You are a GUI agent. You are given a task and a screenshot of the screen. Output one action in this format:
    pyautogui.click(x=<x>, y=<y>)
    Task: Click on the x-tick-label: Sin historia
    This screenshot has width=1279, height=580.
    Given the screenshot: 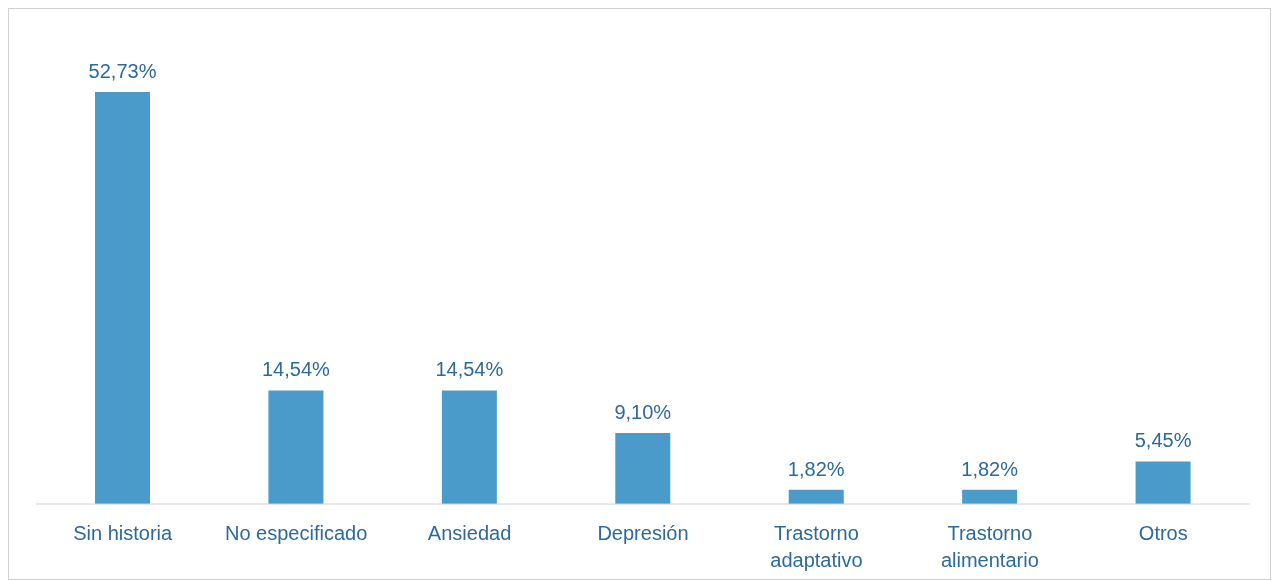 What is the action you would take?
    pyautogui.click(x=123, y=533)
    